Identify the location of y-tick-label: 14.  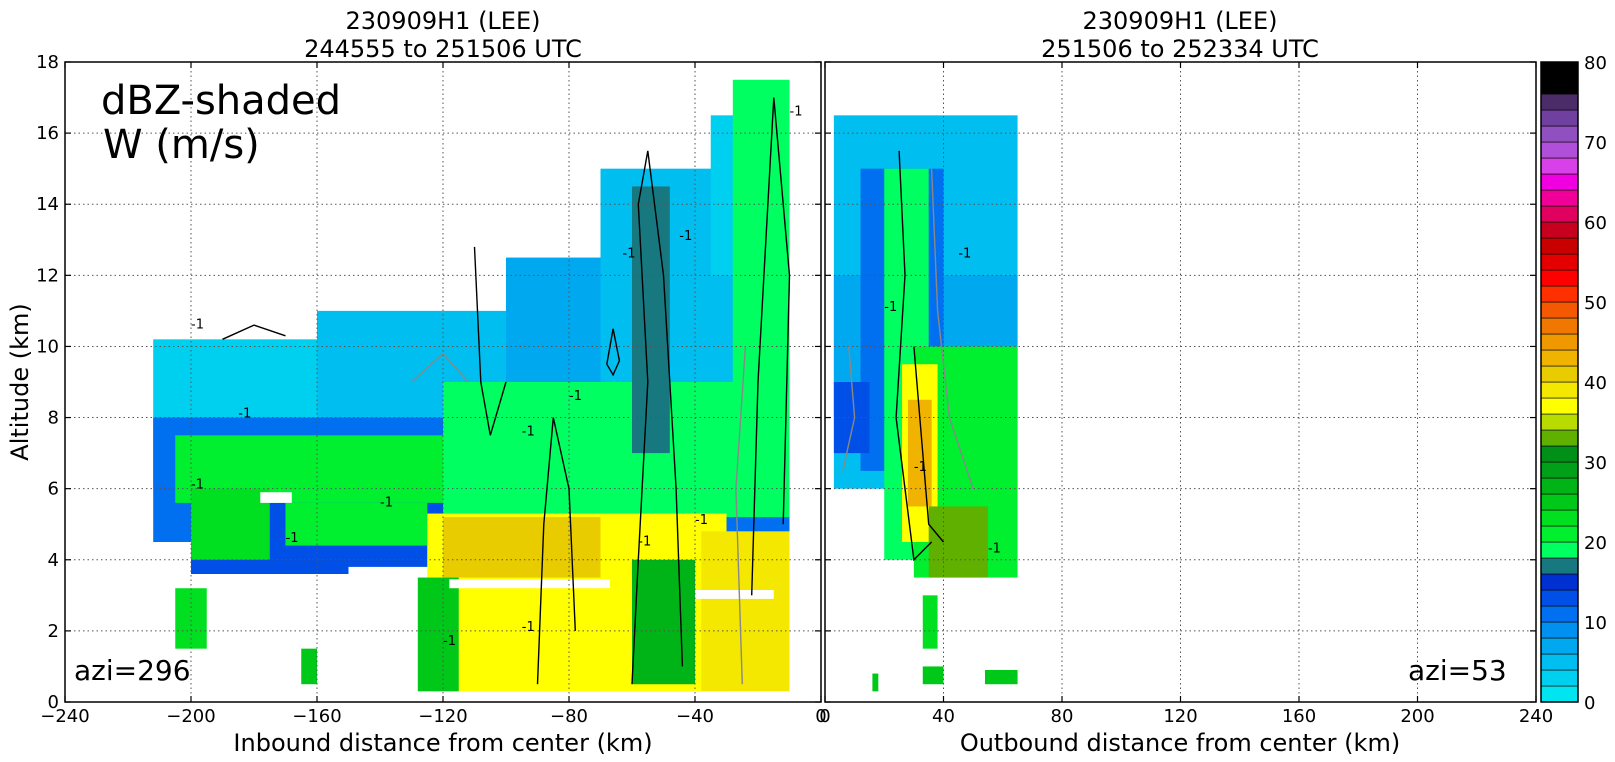
(47, 204).